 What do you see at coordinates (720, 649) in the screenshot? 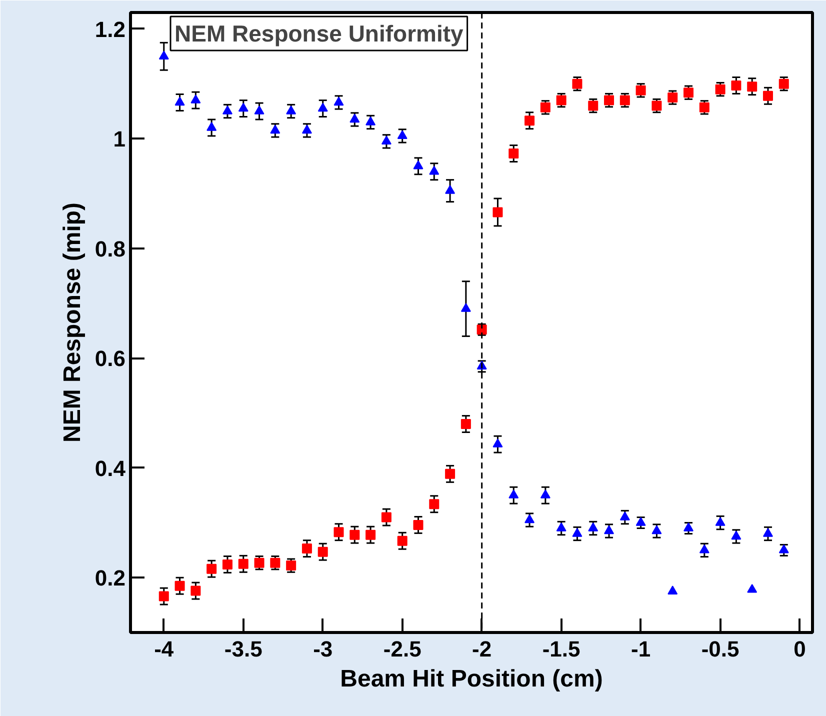
I see `x-tick-label: -0.5` at bounding box center [720, 649].